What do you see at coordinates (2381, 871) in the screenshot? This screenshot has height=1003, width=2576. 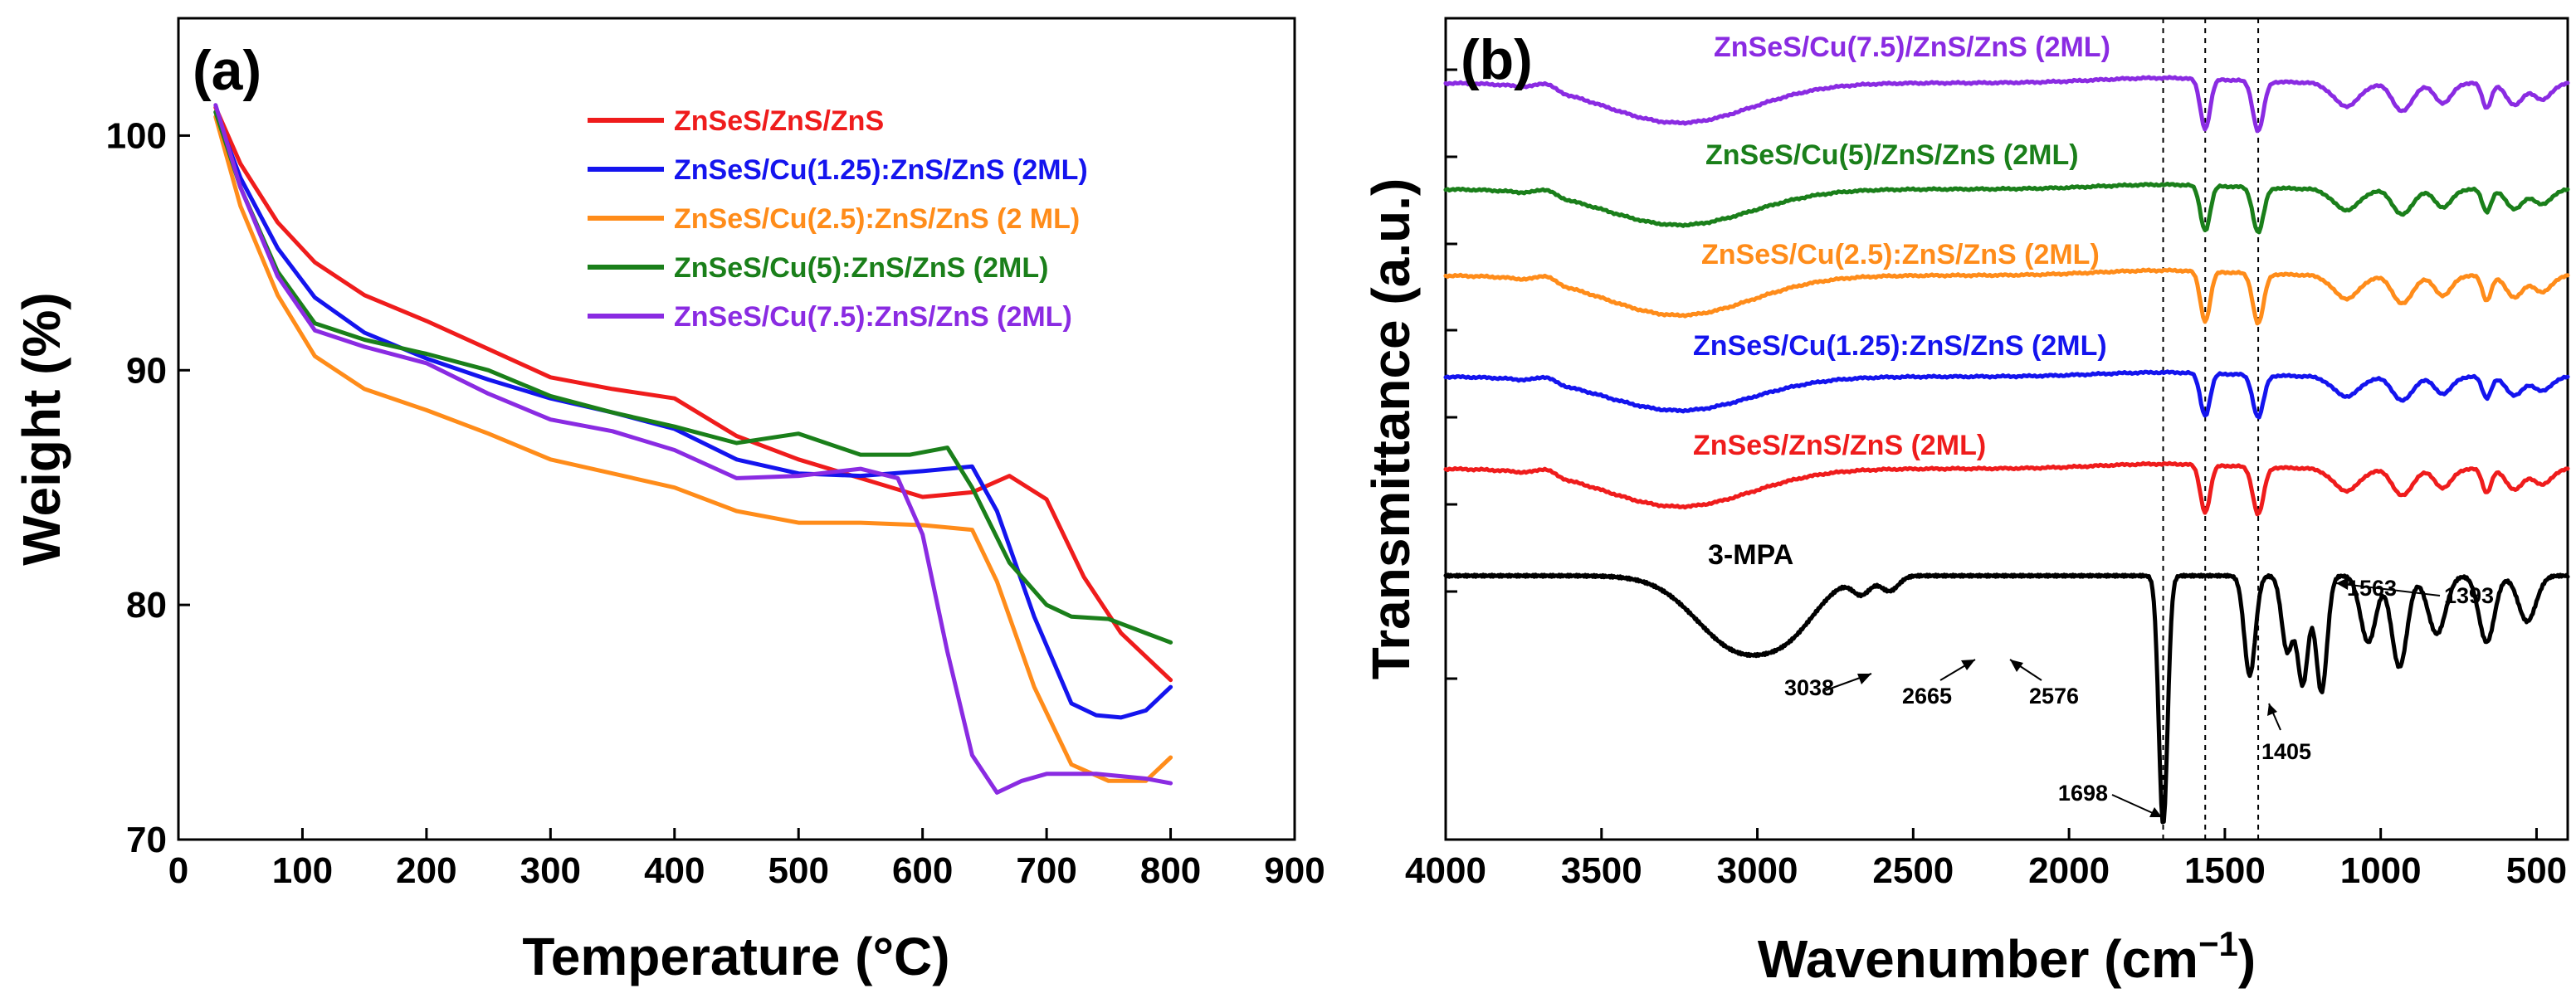 I see `ftir-x-tick-label: 1000` at bounding box center [2381, 871].